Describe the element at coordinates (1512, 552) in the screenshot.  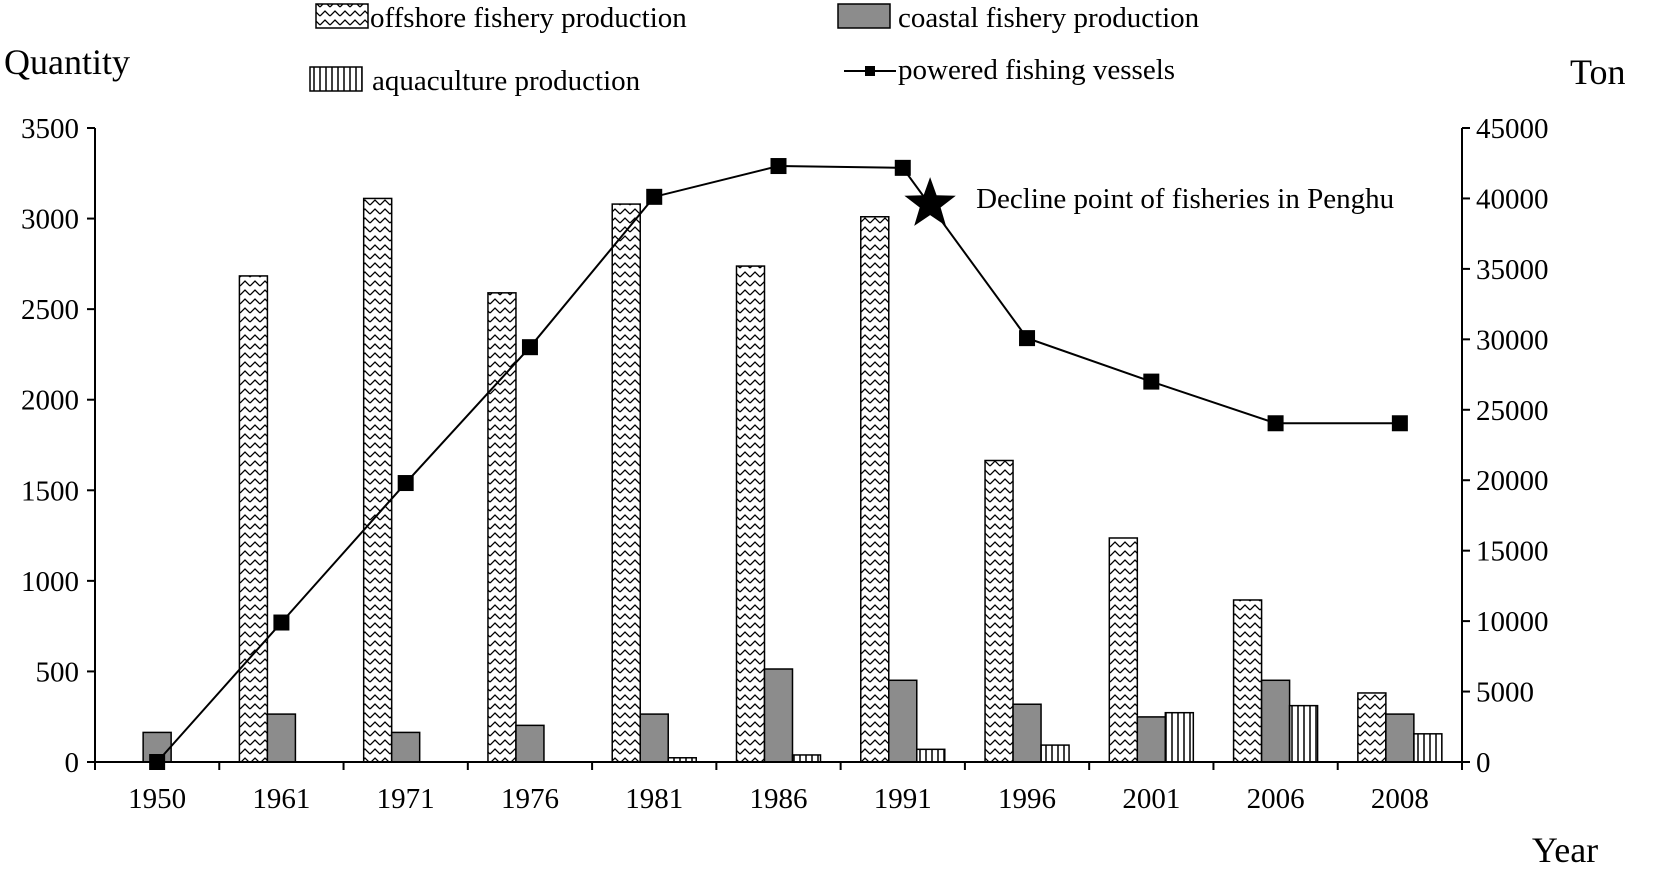
I see `right-tick-label: 15000` at that location.